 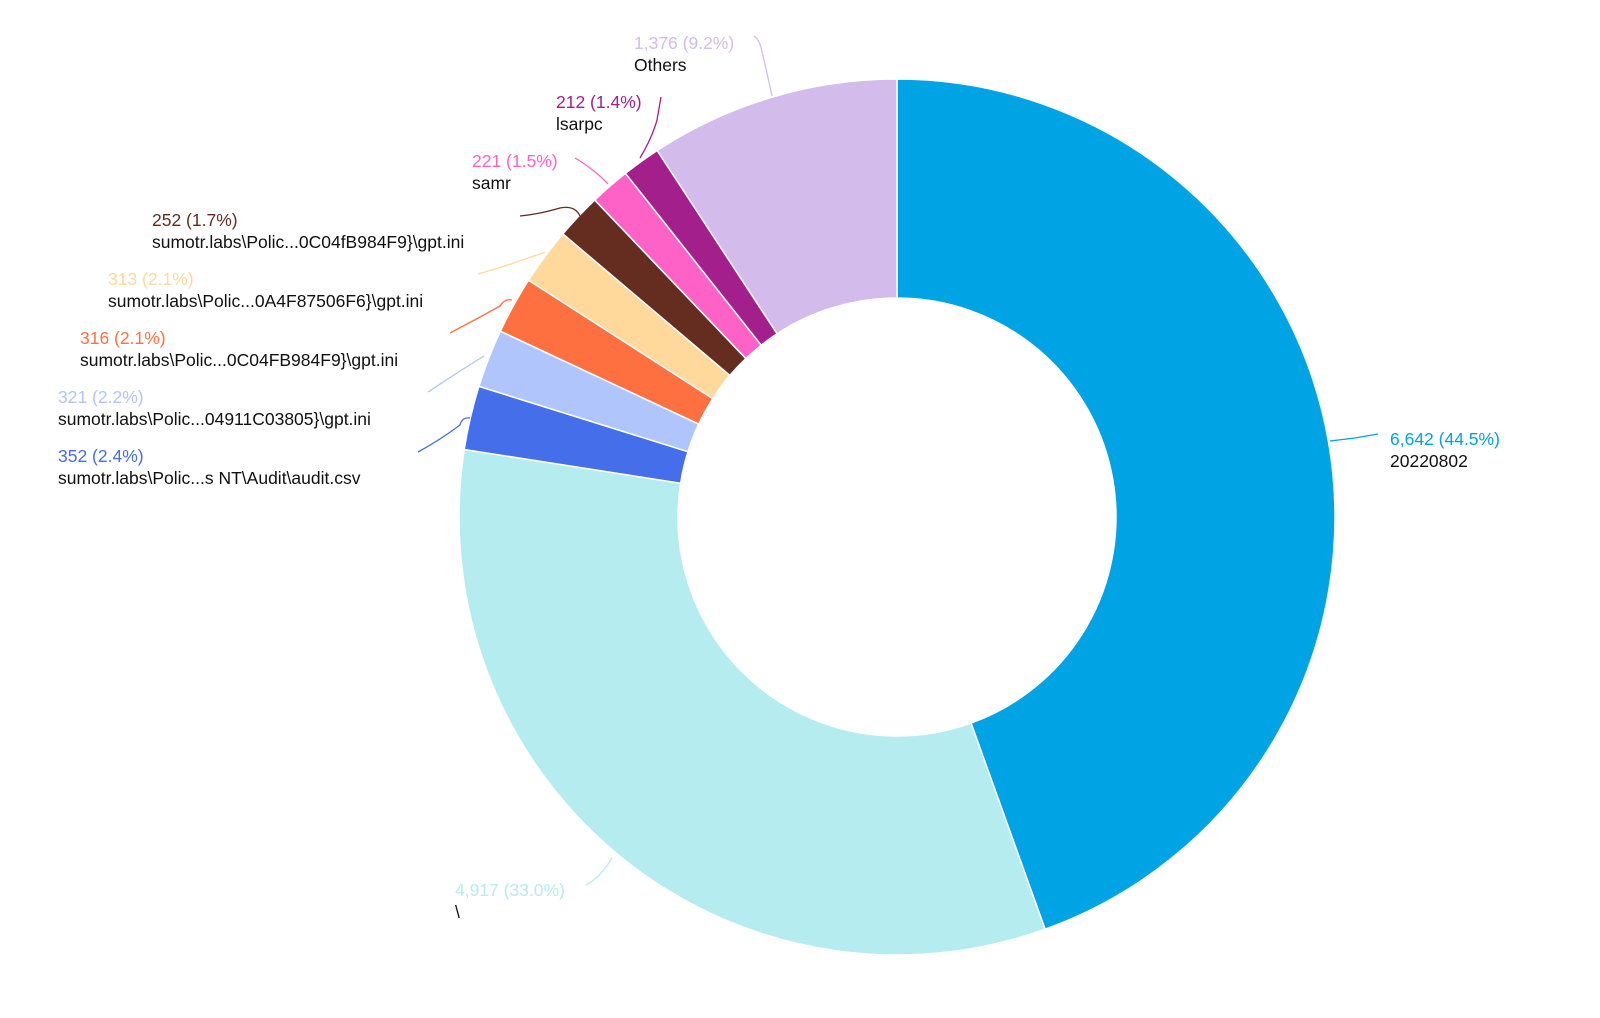 What do you see at coordinates (195, 220) in the screenshot?
I see `value-label-sumotr-labs-polic-0c04fb984f9-gpt-ini-6: 252 (1.7%)` at bounding box center [195, 220].